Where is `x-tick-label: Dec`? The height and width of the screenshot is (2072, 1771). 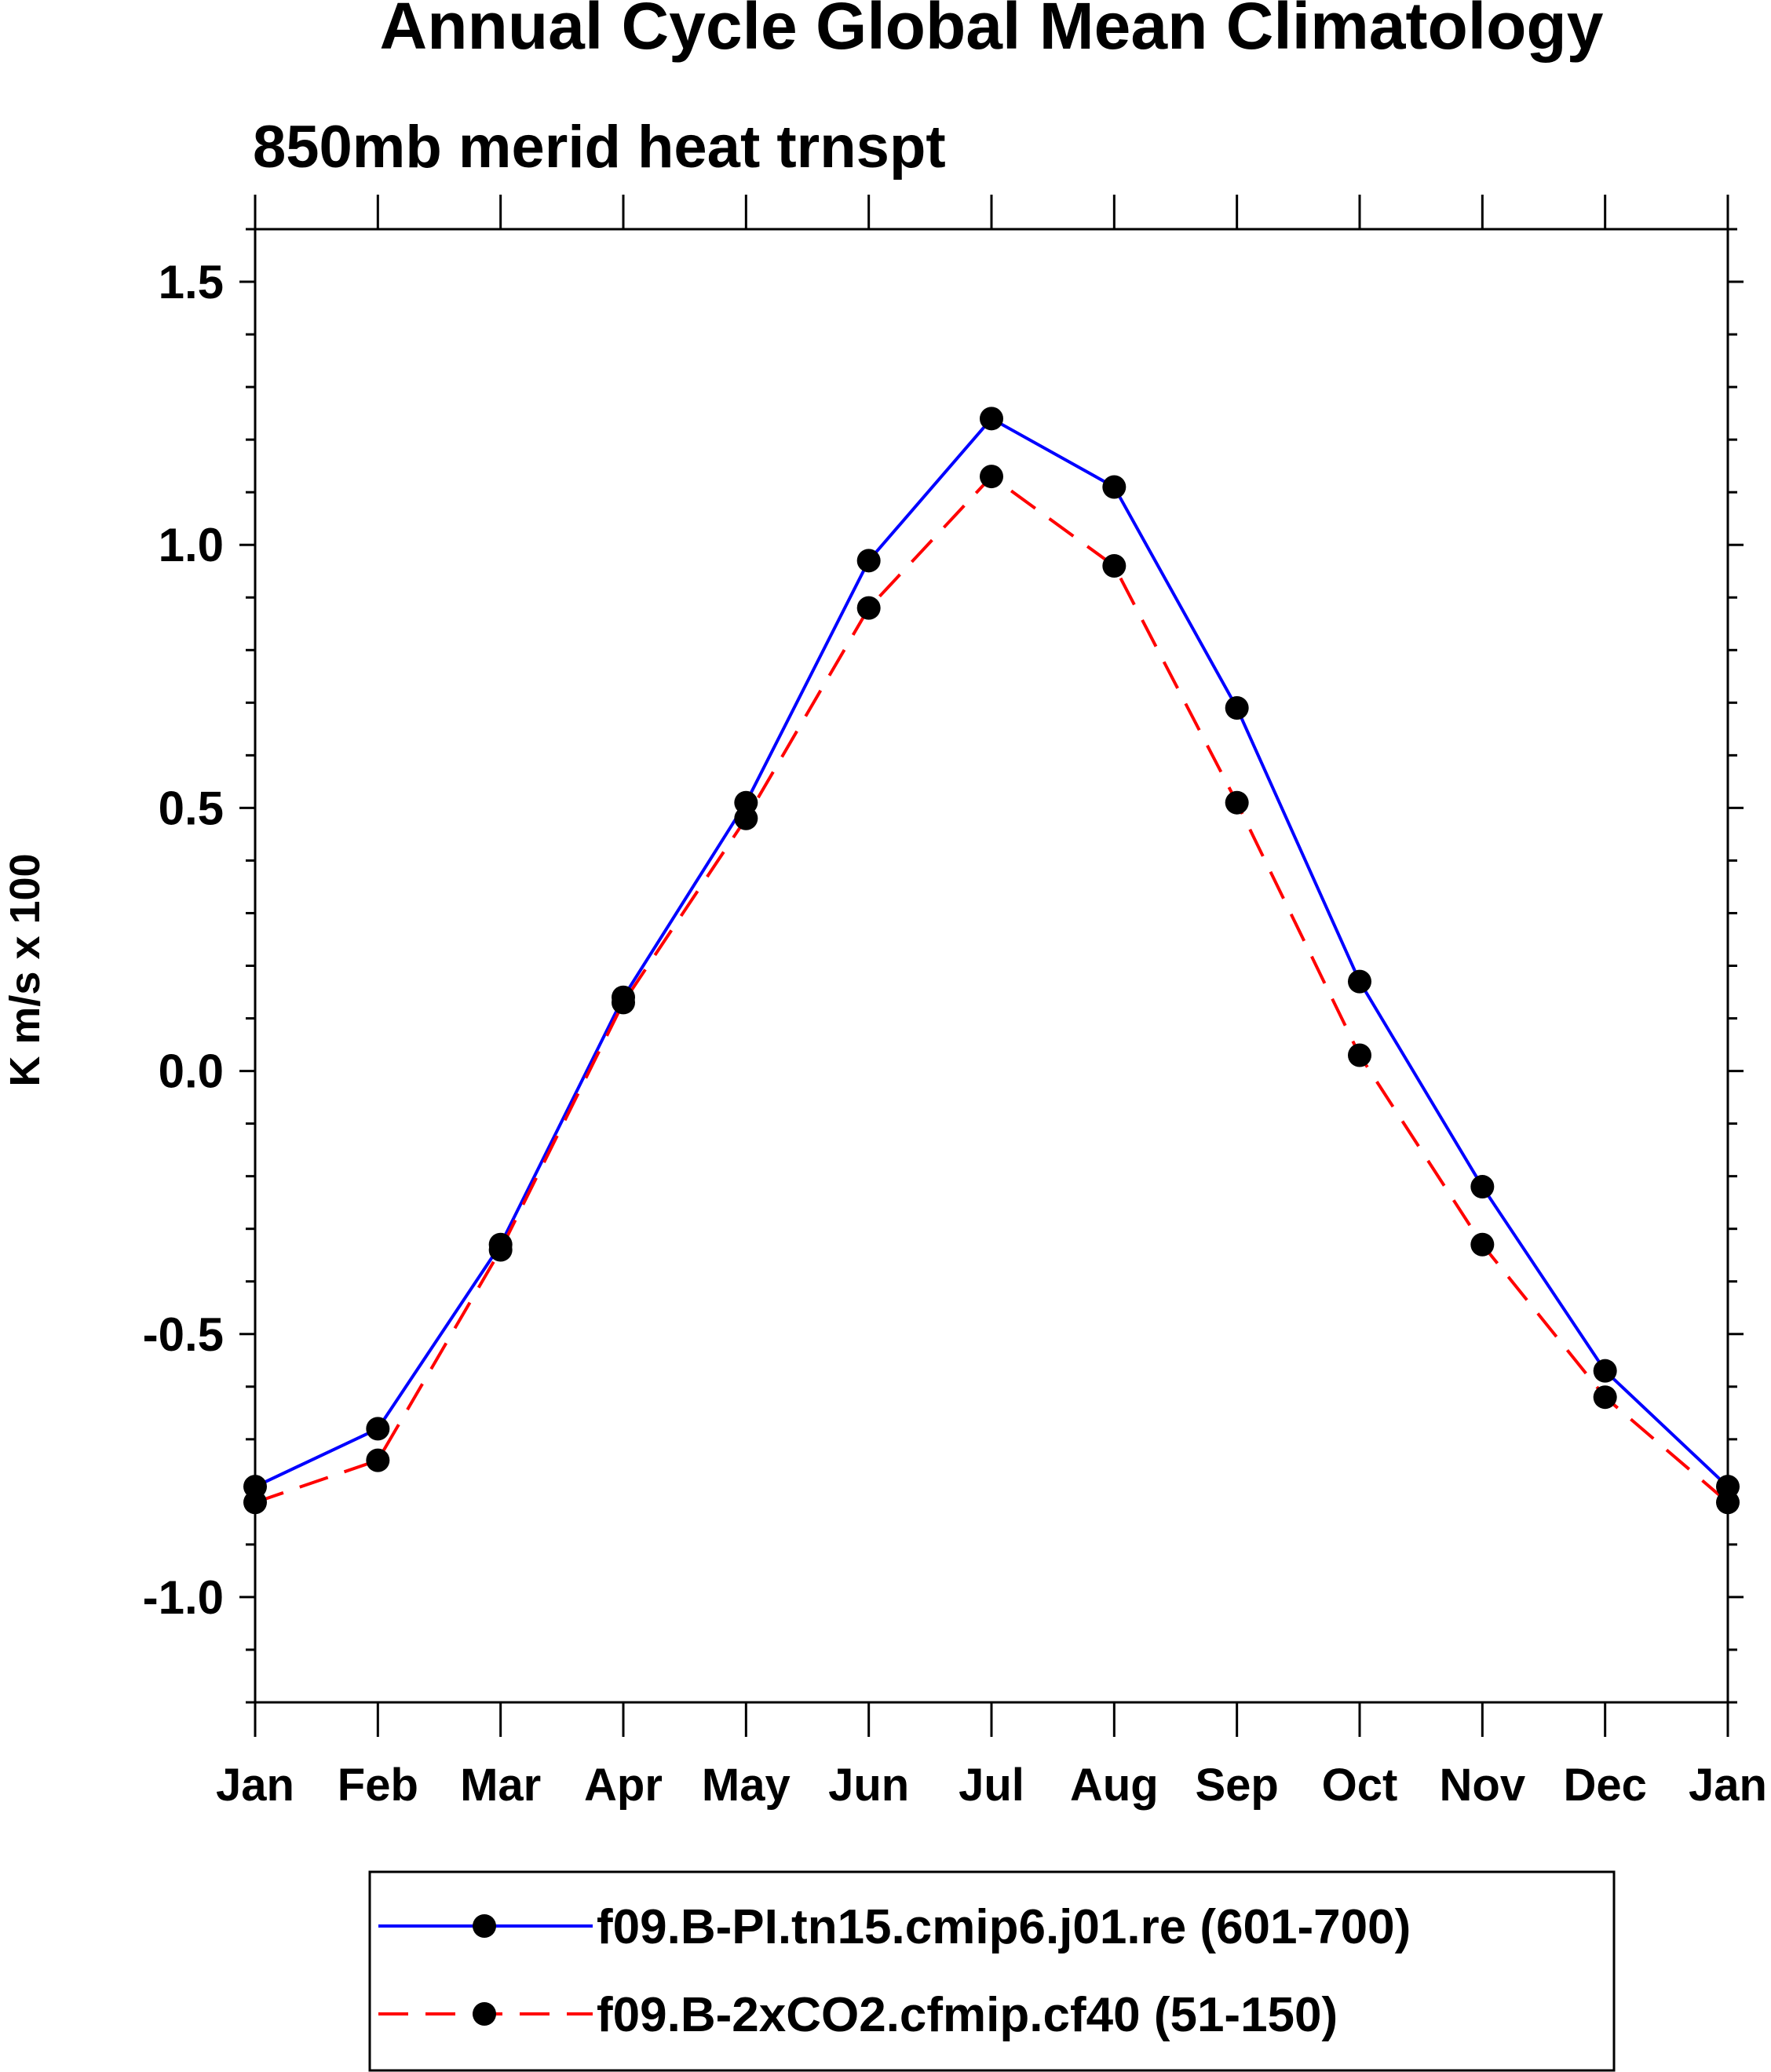 x-tick-label: Dec is located at coordinates (1604, 1785).